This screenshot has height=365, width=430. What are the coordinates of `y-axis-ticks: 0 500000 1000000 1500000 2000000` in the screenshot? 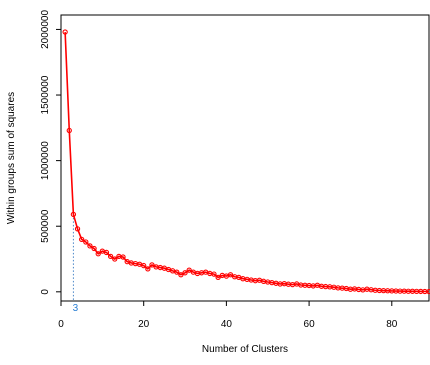 It's located at (50, 152).